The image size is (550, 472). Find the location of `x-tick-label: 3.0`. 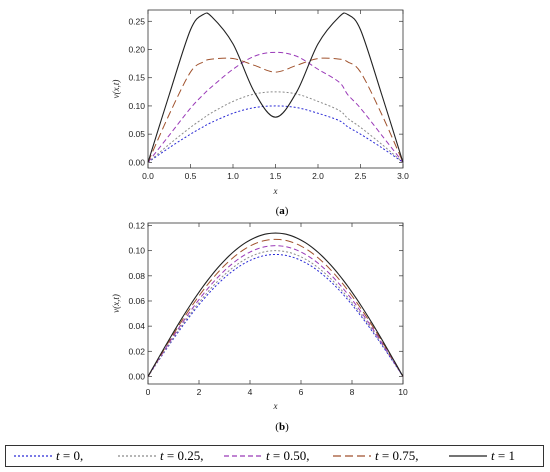

x-tick-label: 3.0 is located at coordinates (403, 176).